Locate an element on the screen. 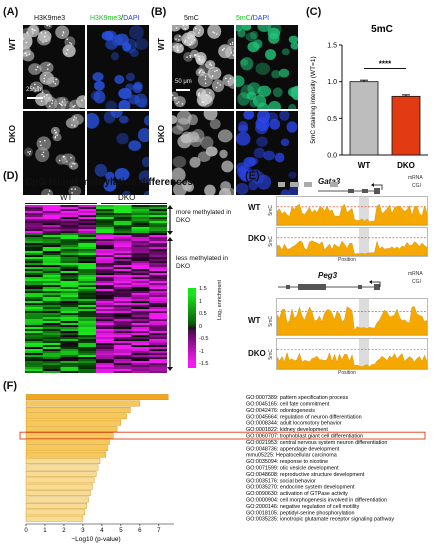  peg3-xlab: Position is located at coordinates (347, 373).